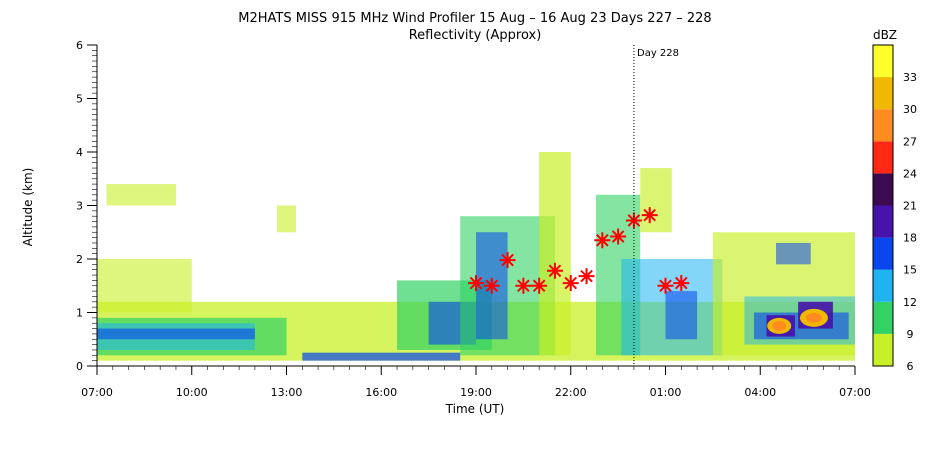 The image size is (950, 450). I want to click on y-axis-label: Altitude (km), so click(28, 207).